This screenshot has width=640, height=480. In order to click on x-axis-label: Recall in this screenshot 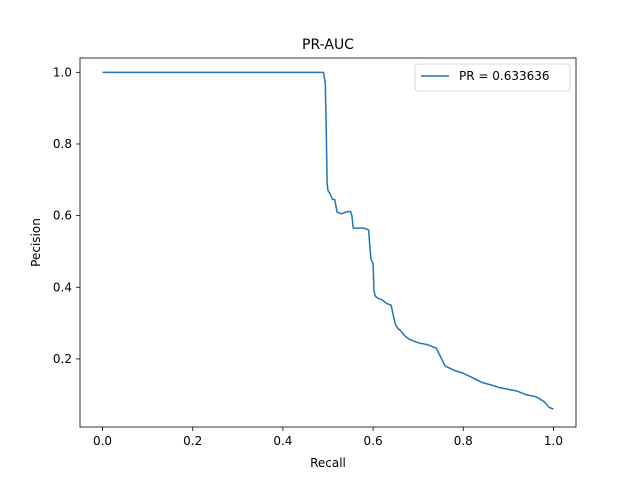, I will do `click(328, 463)`.